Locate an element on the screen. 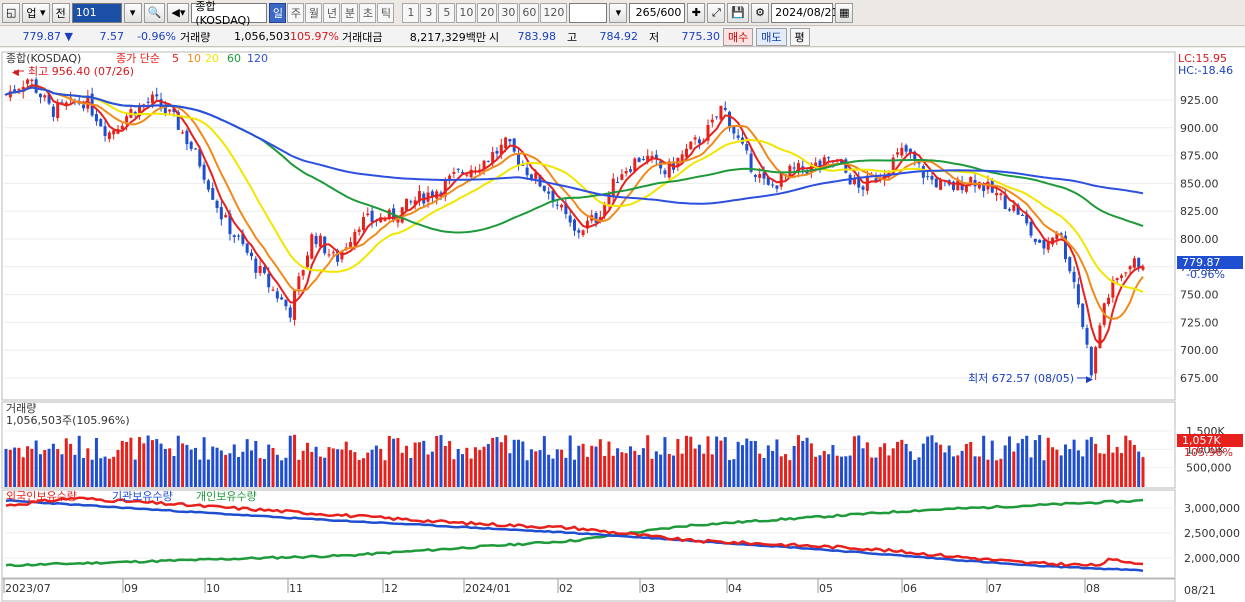 The height and width of the screenshot is (602, 1245). period-tab-0: 일 is located at coordinates (278, 12).